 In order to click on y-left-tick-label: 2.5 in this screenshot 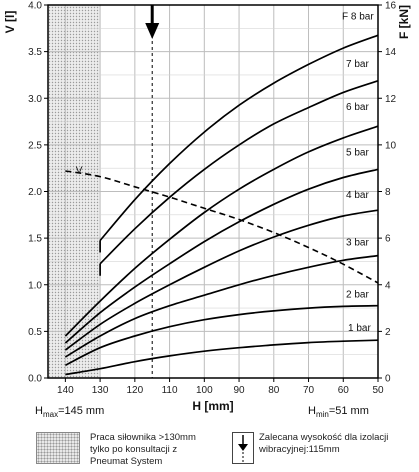, I will do `click(35, 145)`.